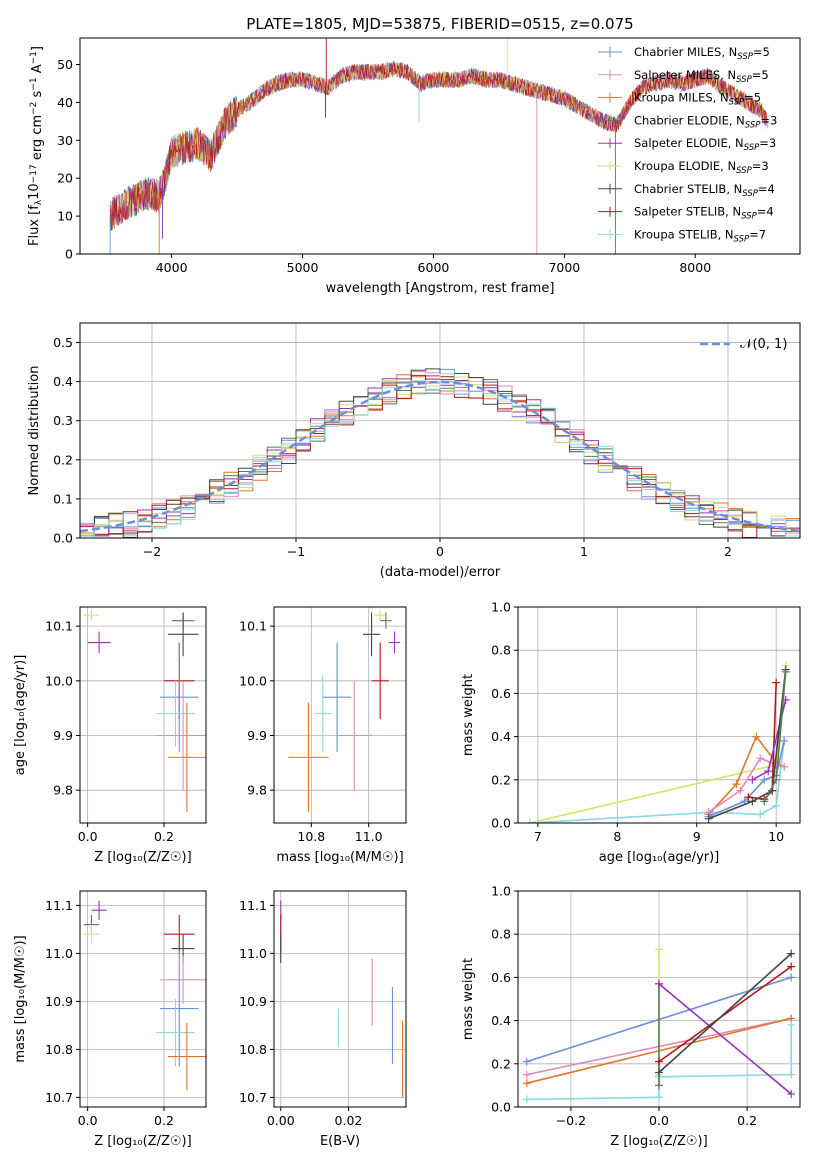 This screenshot has height=1170, width=819. I want to click on x-axis-label: wavelength [Angstrom, rest frame], so click(440, 288).